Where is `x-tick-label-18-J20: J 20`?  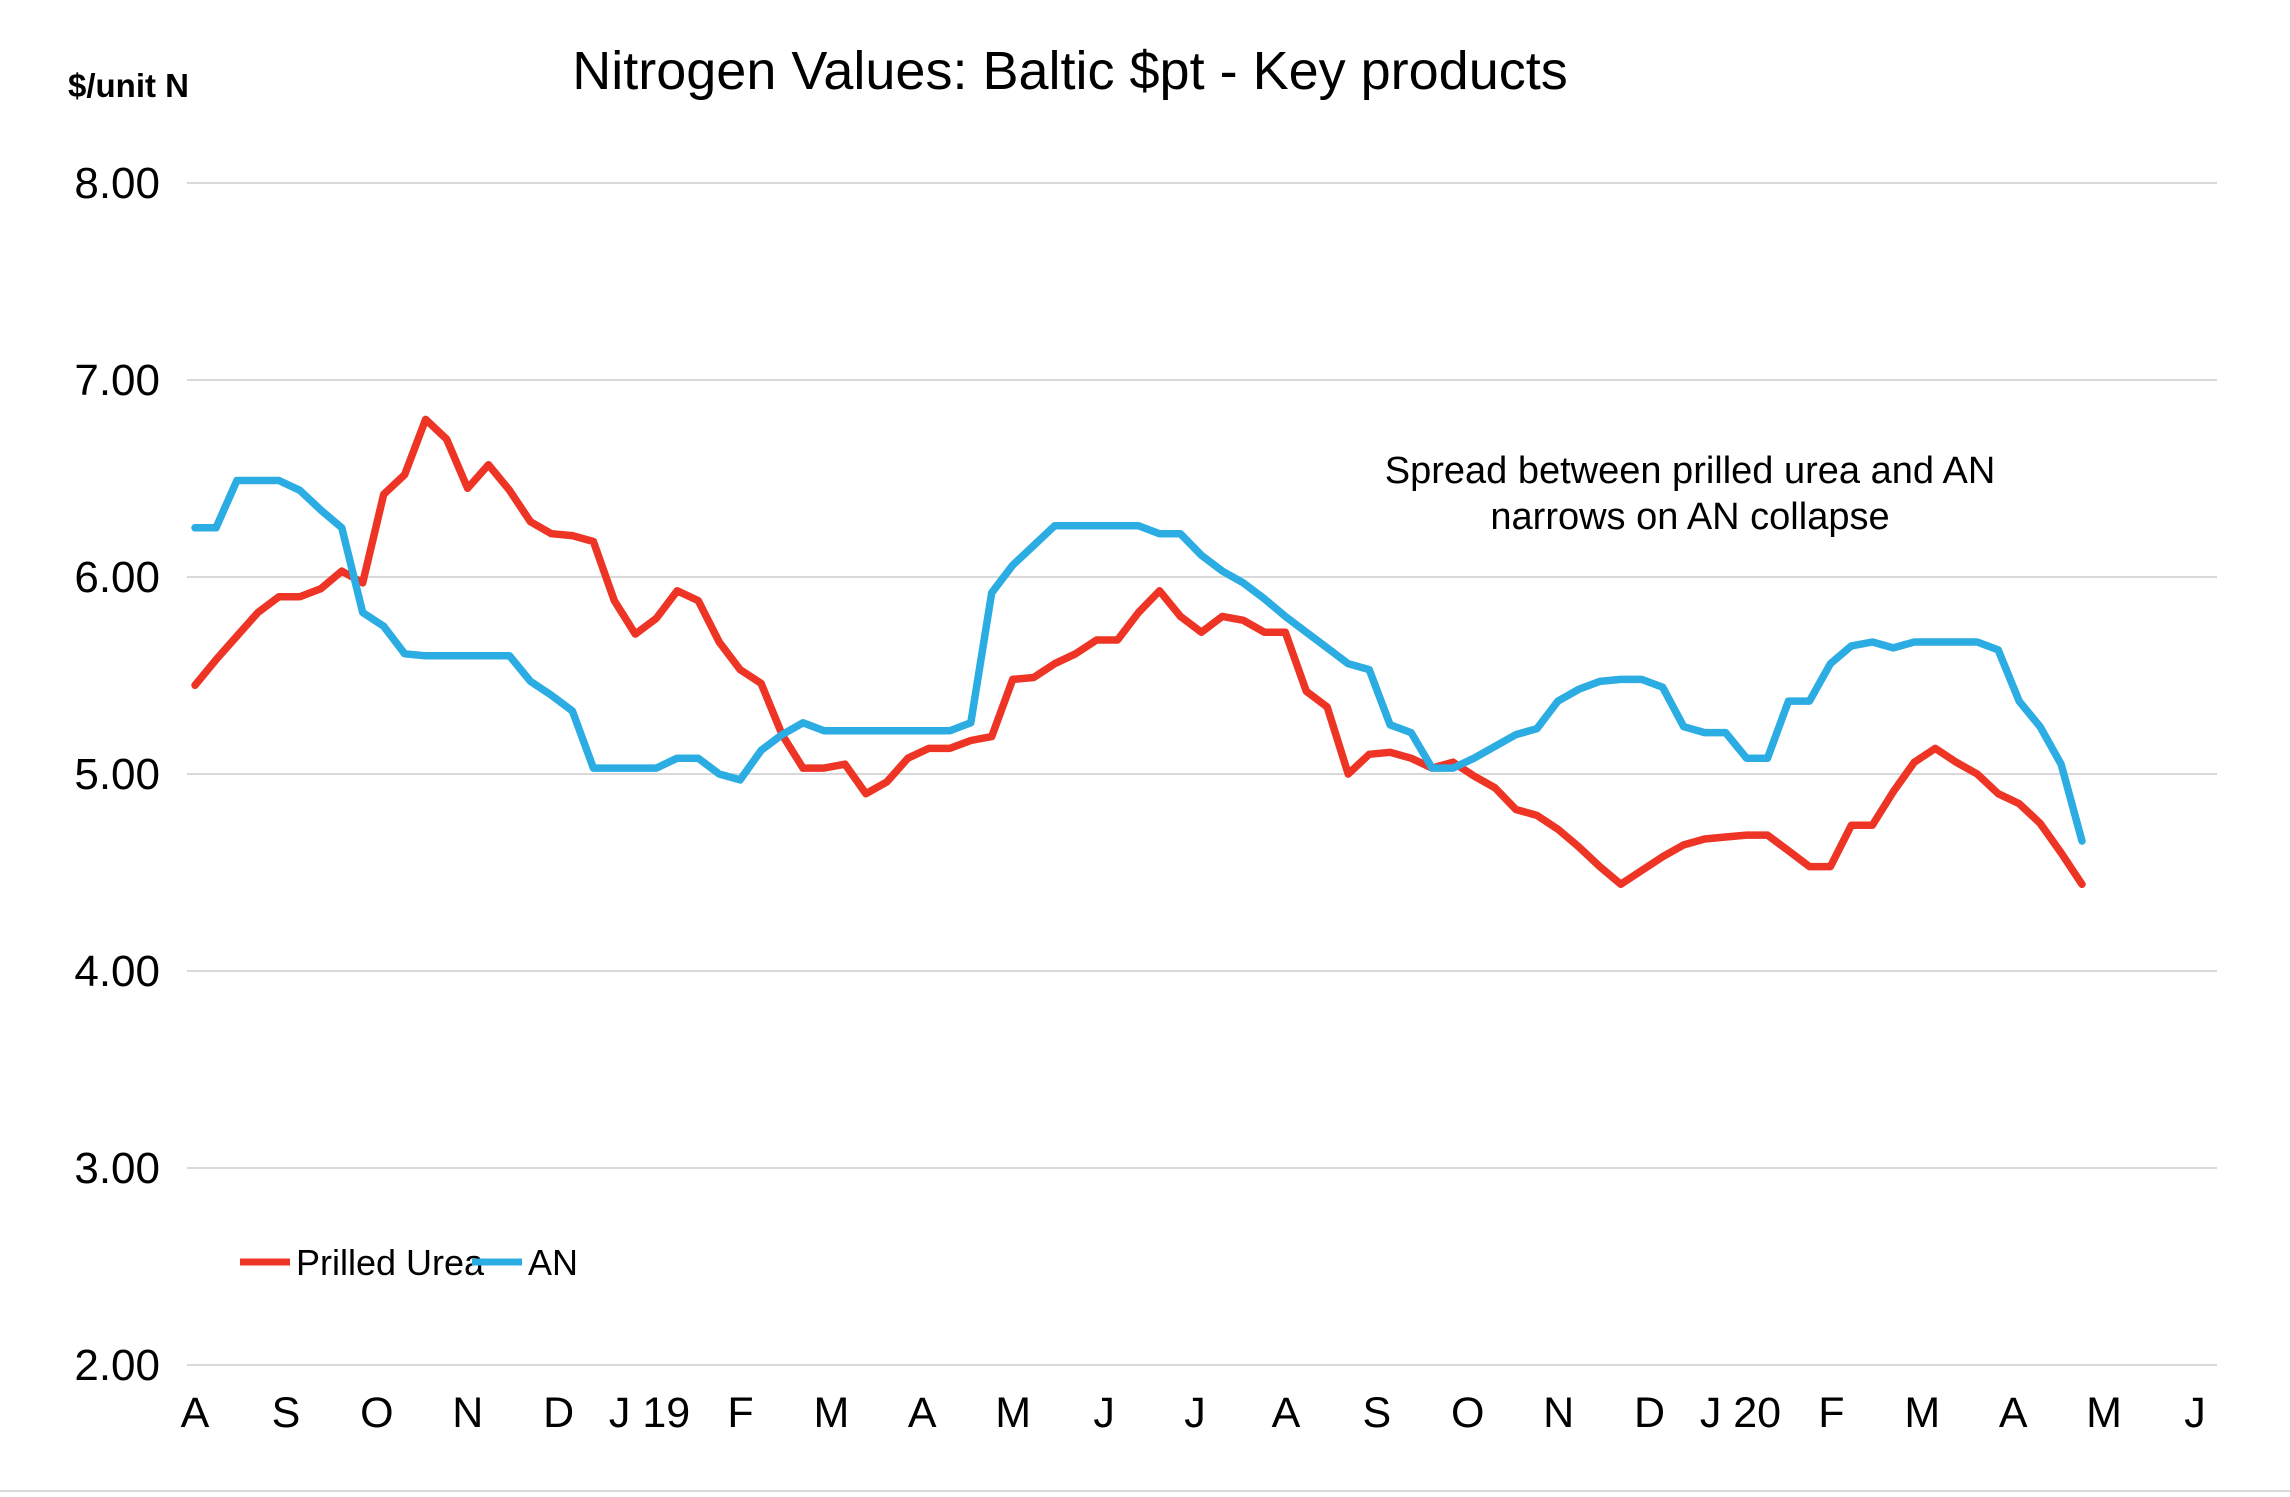
x-tick-label-18-J20: J 20 is located at coordinates (1740, 1413).